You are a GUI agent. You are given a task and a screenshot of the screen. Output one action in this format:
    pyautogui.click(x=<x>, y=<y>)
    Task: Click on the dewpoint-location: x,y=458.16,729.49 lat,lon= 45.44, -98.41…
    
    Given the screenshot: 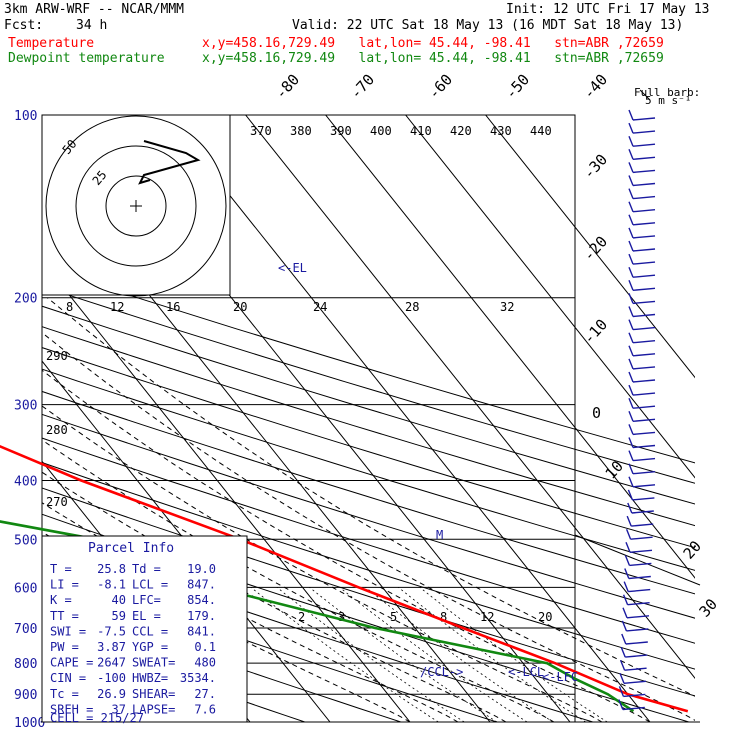 What is the action you would take?
    pyautogui.click(x=433, y=58)
    